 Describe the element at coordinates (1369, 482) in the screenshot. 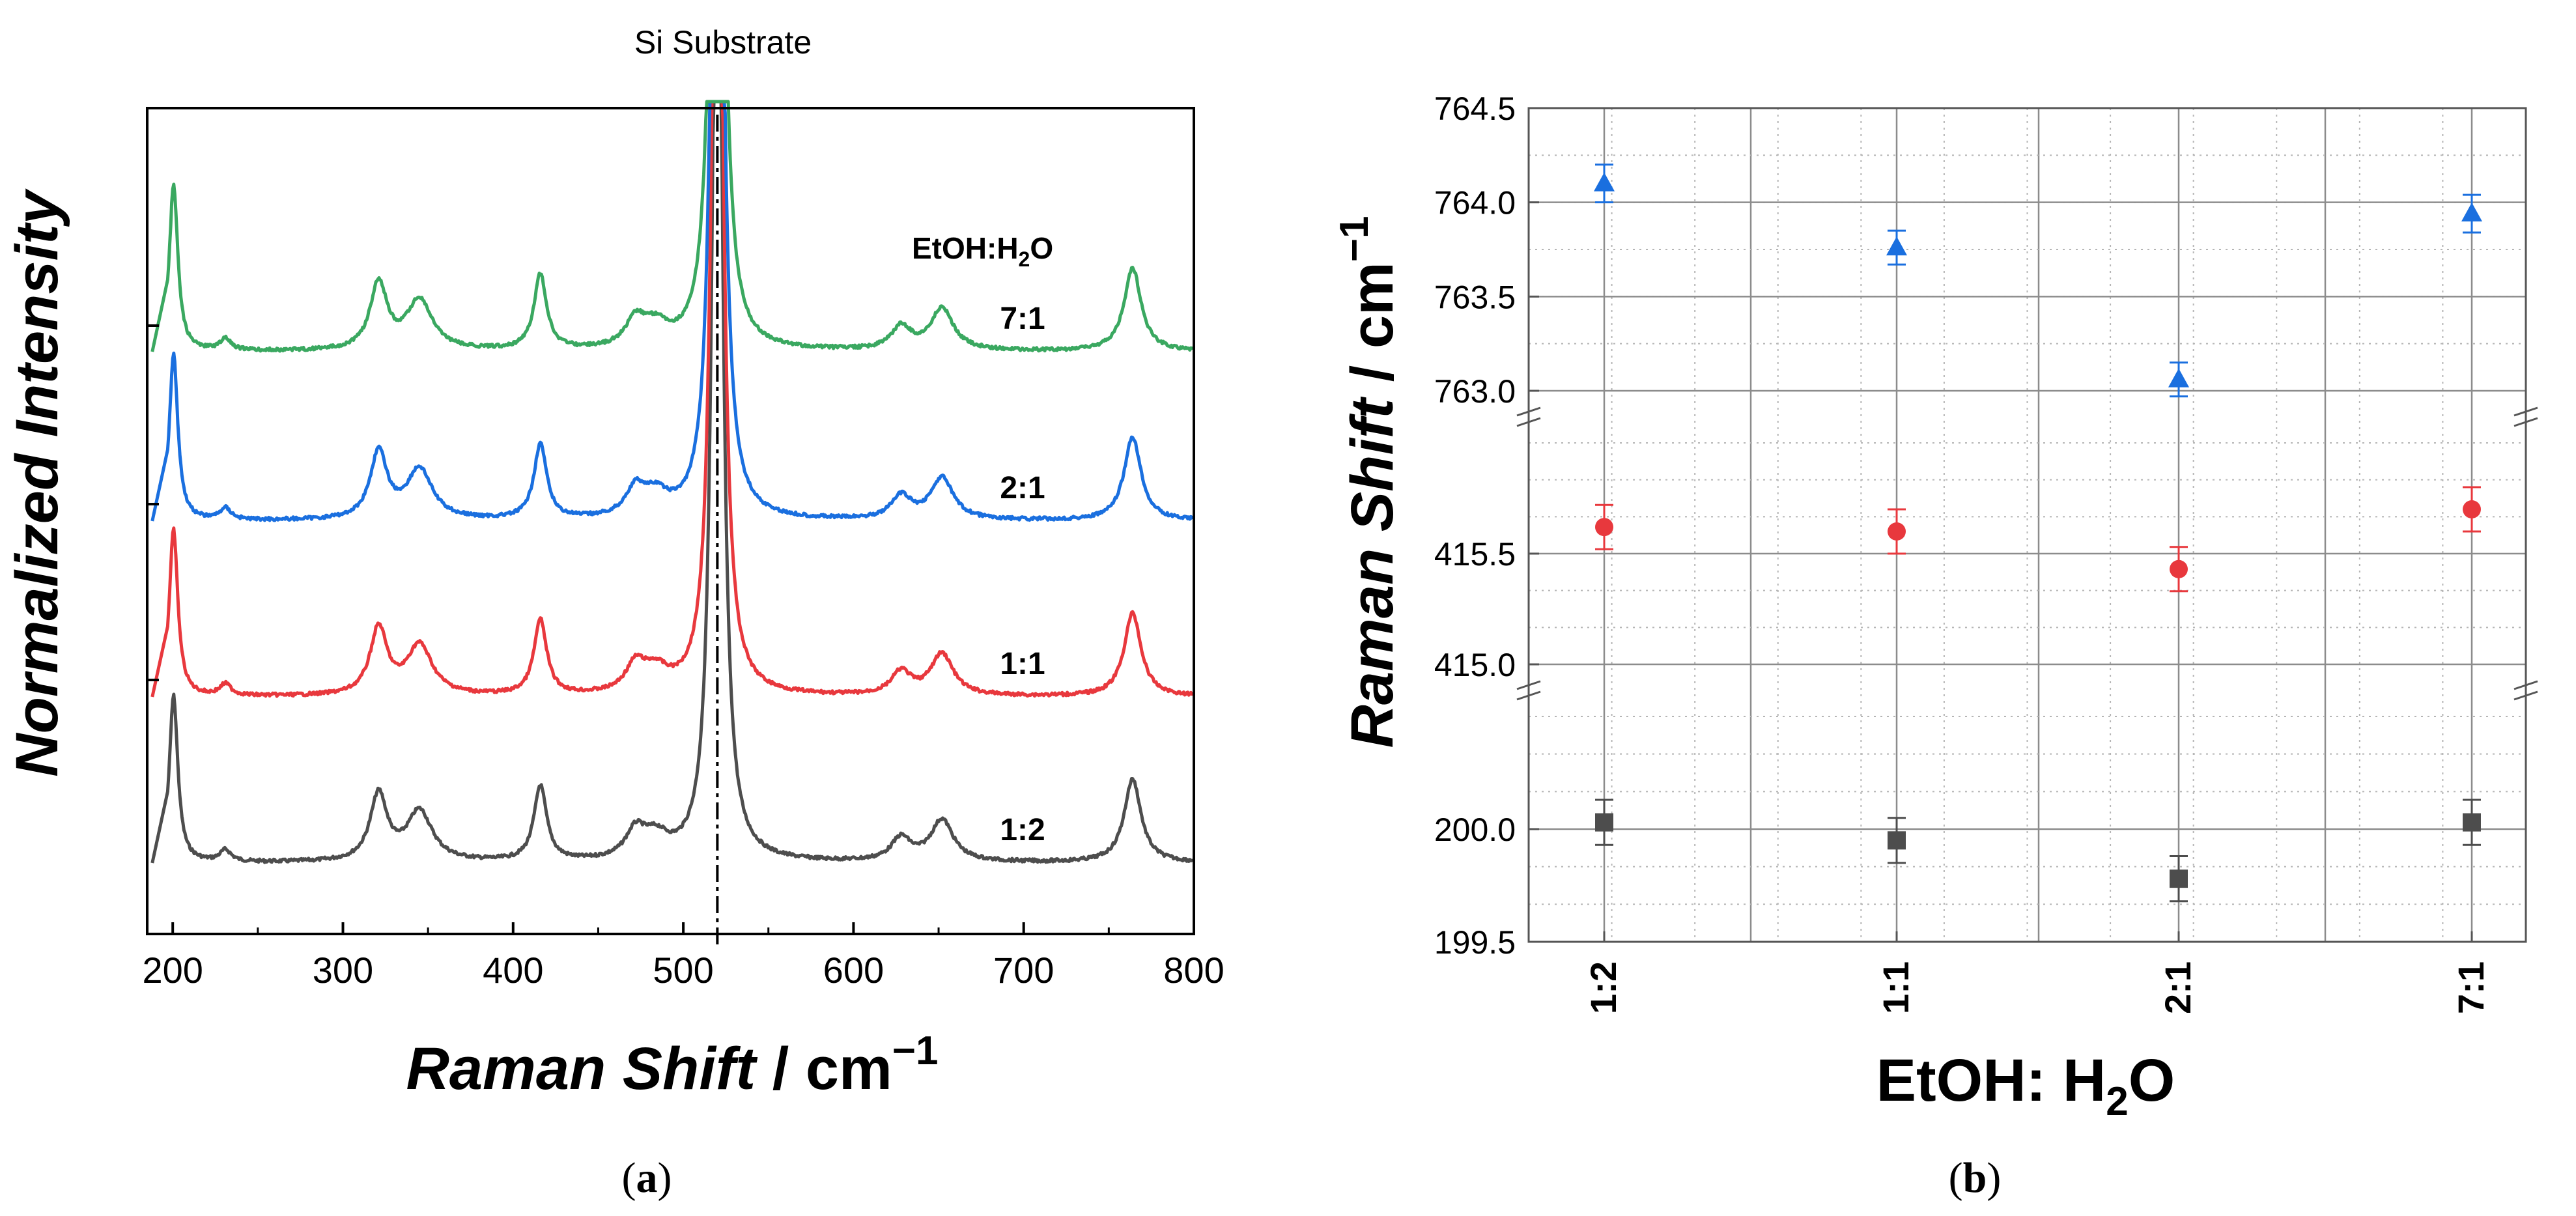

I see `panel-b-y-axis-title: Raman Shift / cm−1` at that location.